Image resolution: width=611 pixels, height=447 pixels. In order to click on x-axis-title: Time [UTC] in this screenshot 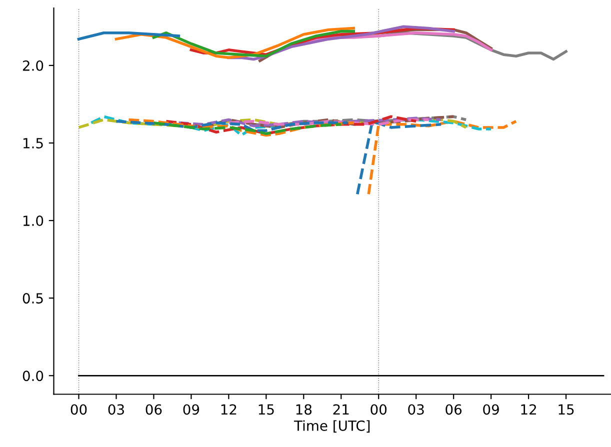, I will do `click(332, 426)`.